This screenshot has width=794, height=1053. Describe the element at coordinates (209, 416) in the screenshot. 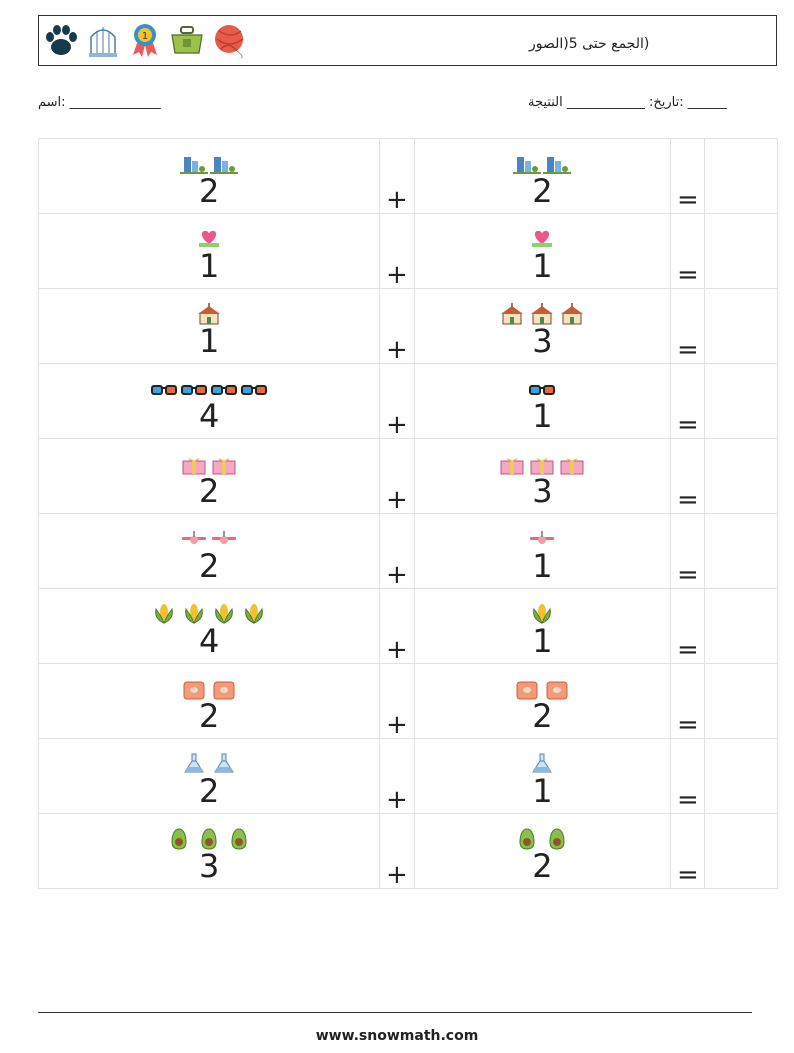

I see `addend-number: 4` at that location.